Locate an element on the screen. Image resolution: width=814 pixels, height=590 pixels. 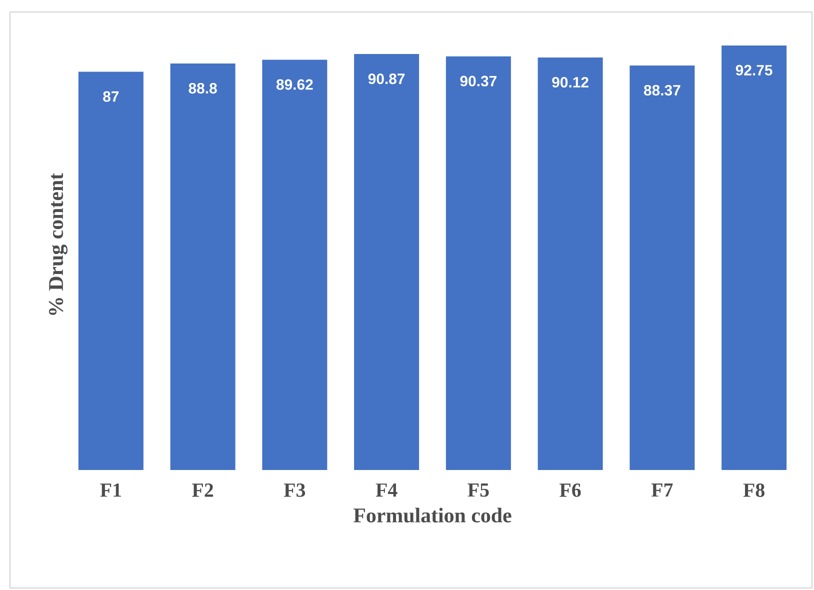
x-tick-label: F5 is located at coordinates (478, 490).